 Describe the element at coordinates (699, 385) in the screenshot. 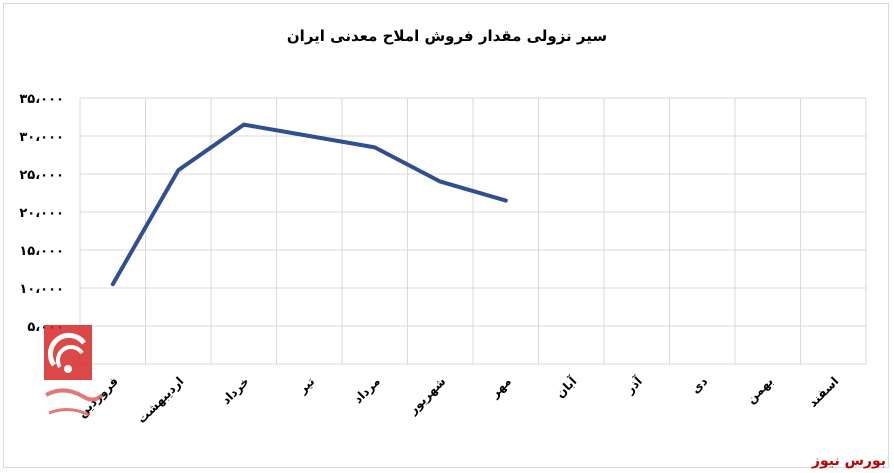

I see `x-tick-label: دی` at that location.